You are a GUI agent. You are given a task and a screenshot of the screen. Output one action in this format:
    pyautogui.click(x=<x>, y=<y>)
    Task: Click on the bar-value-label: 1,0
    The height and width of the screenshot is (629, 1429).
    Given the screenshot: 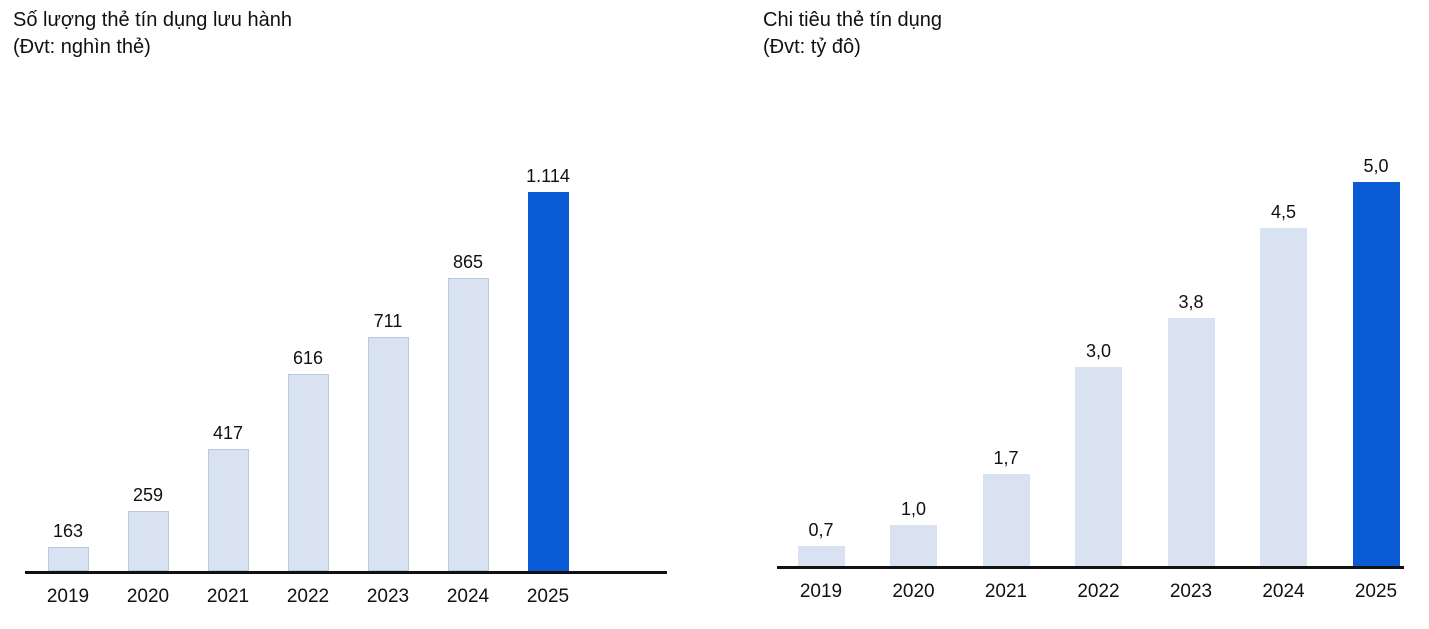 What is the action you would take?
    pyautogui.click(x=913, y=509)
    